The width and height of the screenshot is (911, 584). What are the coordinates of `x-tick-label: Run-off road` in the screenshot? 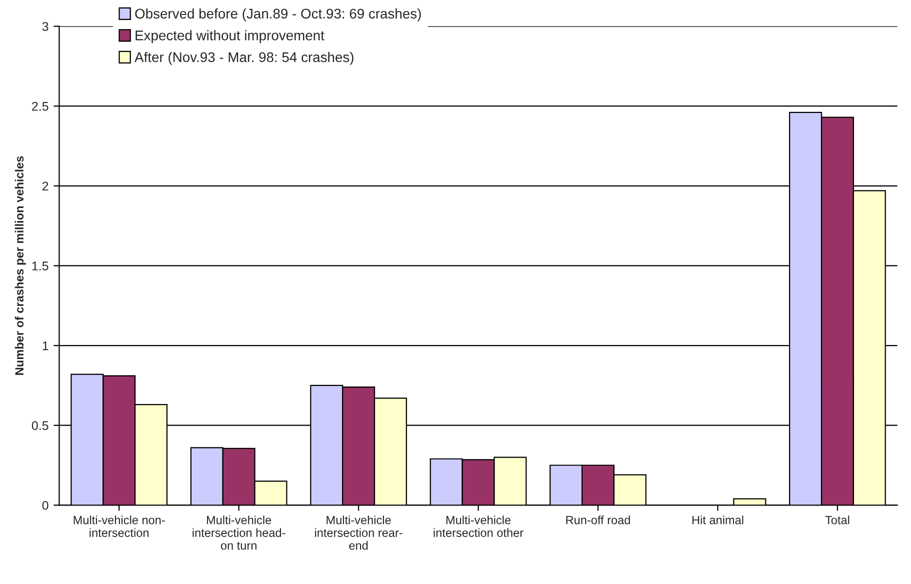 It's located at (598, 520).